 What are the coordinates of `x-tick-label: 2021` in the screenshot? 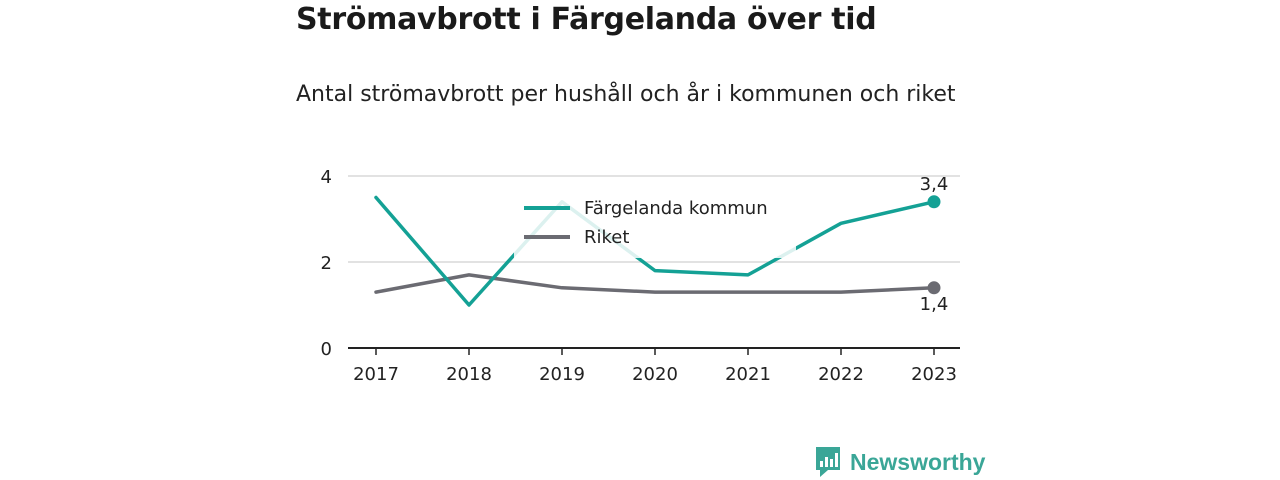 It's located at (748, 374).